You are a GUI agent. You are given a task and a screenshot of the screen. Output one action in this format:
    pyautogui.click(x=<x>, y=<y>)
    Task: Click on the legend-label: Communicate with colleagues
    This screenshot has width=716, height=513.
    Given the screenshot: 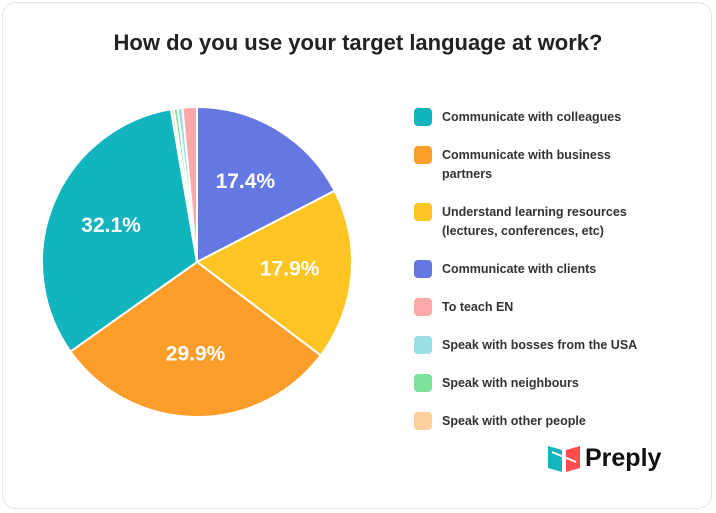 What is the action you would take?
    pyautogui.click(x=532, y=117)
    